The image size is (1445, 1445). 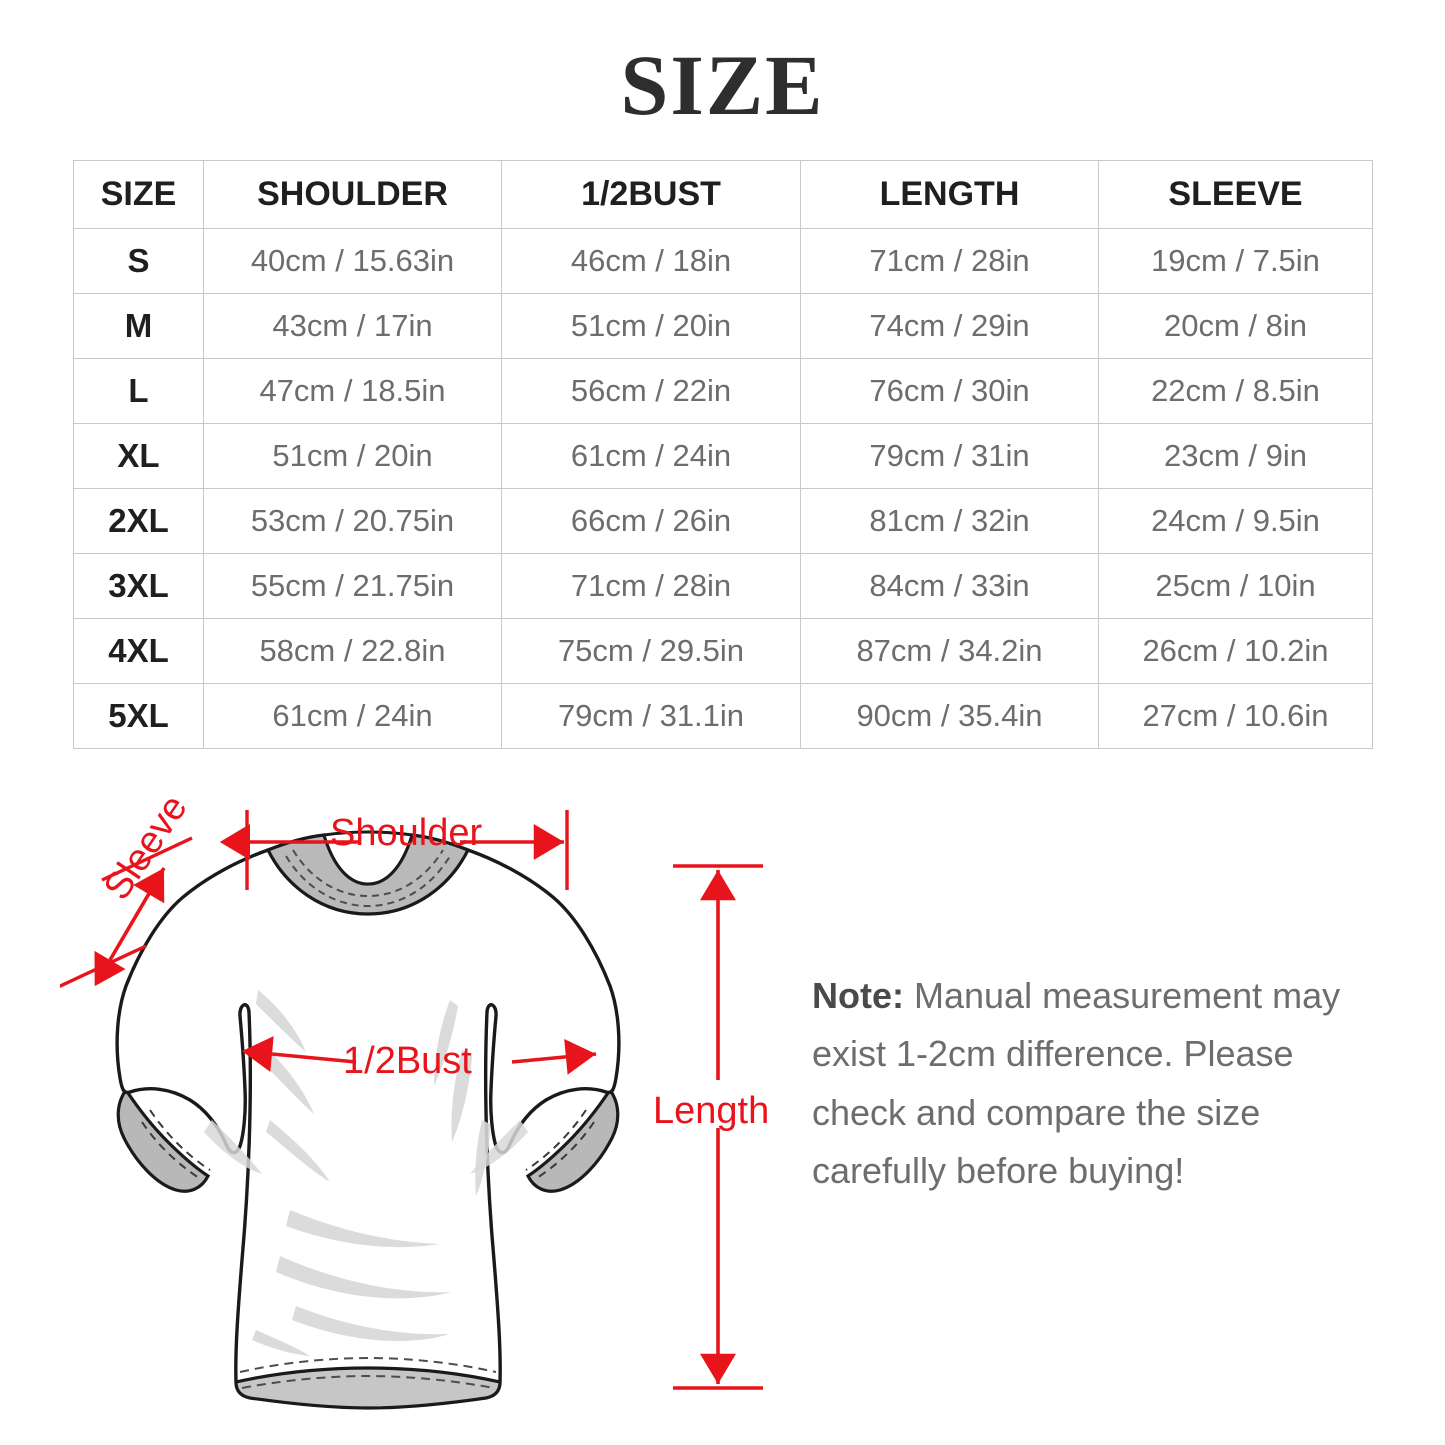 What do you see at coordinates (651, 456) in the screenshot?
I see `cell-bust: 61cm / 24in` at bounding box center [651, 456].